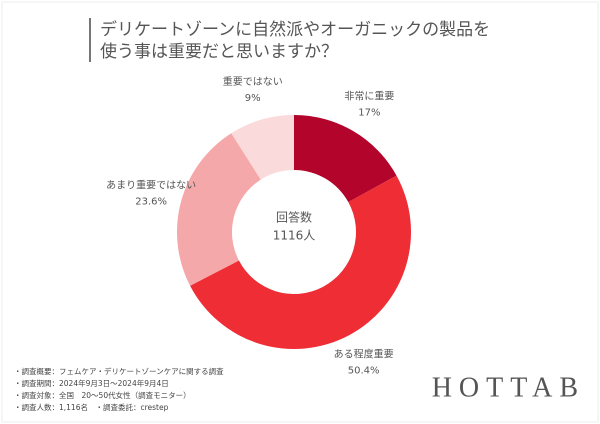 This screenshot has width=600, height=424. What do you see at coordinates (364, 354) in the screenshot?
I see `slice-label: ある程度重要` at bounding box center [364, 354].